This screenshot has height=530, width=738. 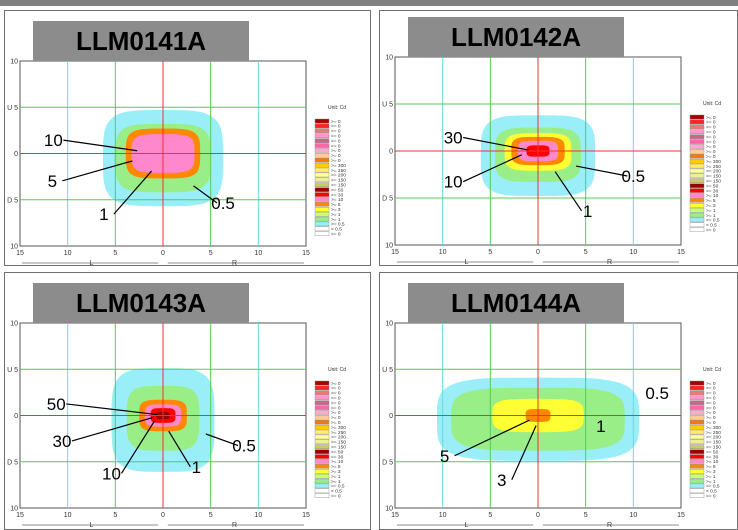 I want to click on legend-entry-label: >= 5, so click(x=336, y=467).